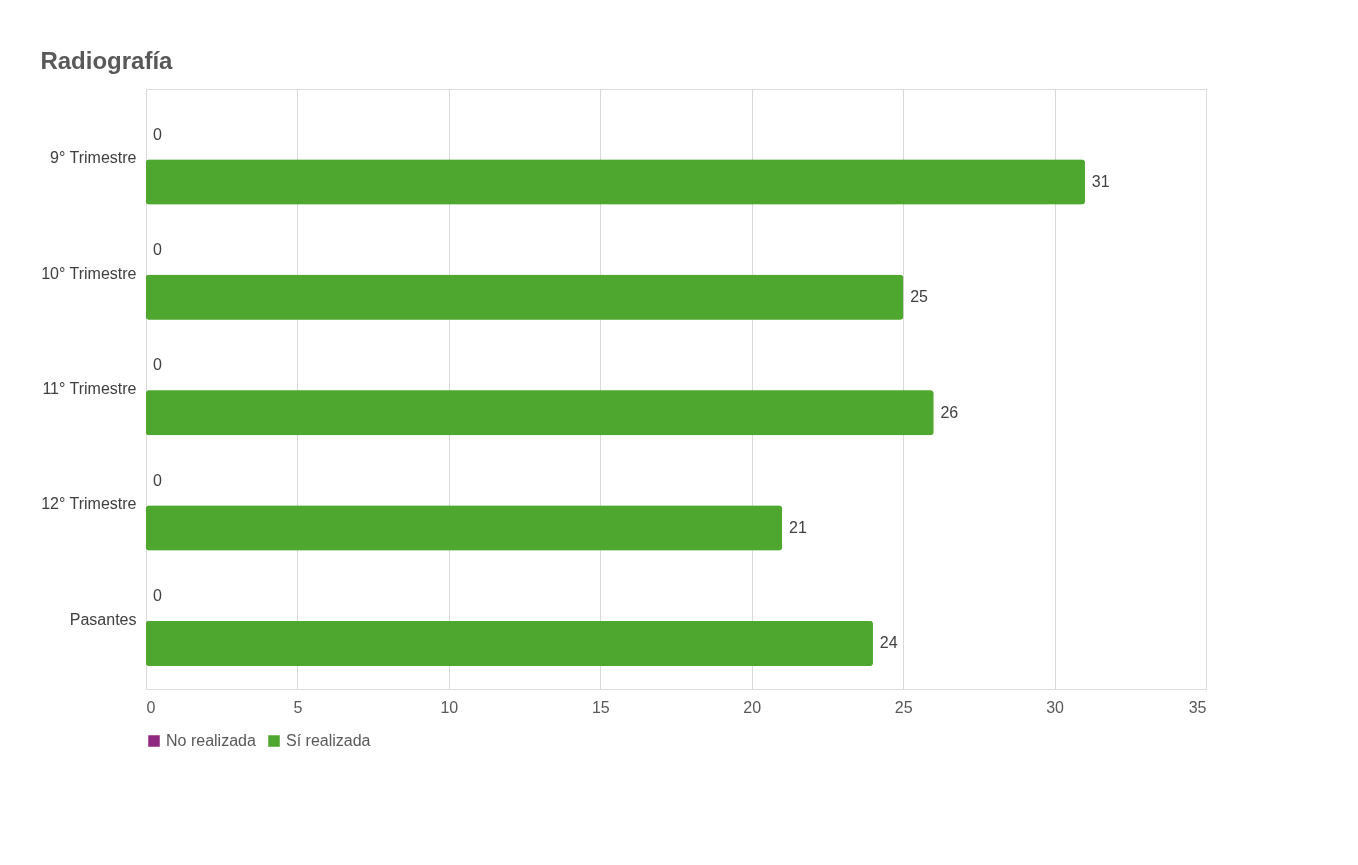 This screenshot has width=1358, height=865. I want to click on x-tick-label: 35, so click(1197, 707).